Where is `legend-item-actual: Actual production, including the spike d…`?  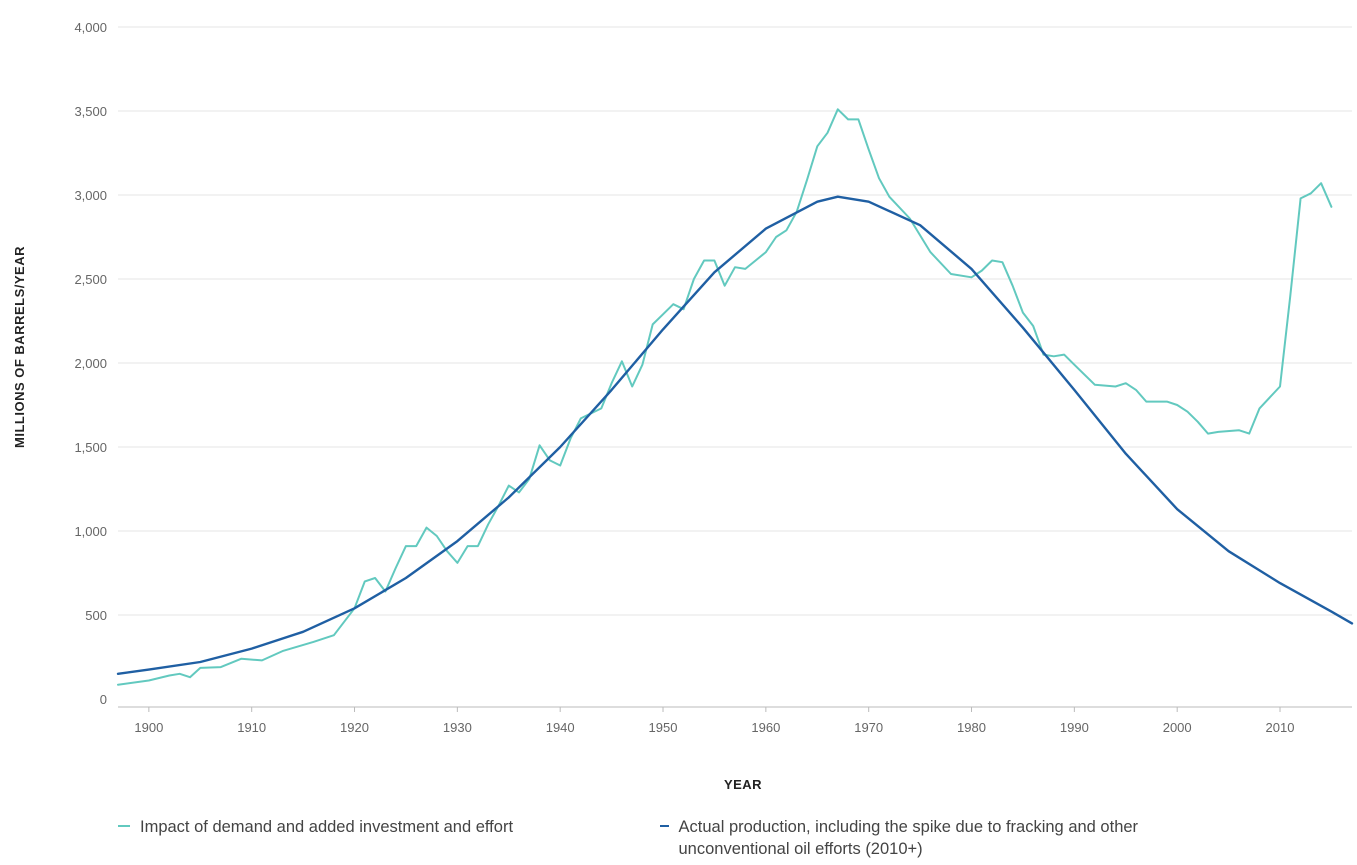 legend-item-actual: Actual production, including the spike d… is located at coordinates (920, 838).